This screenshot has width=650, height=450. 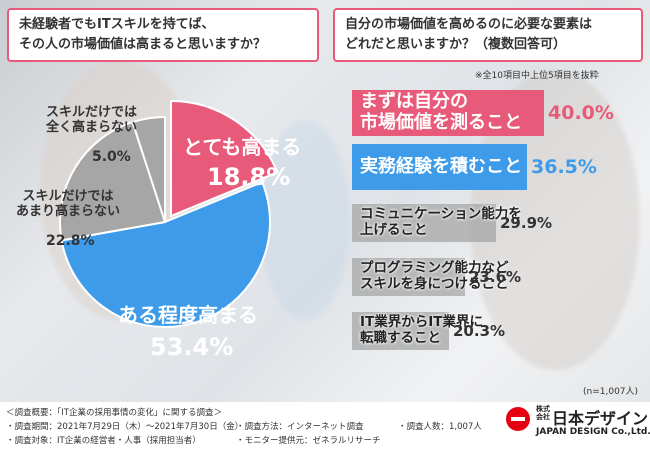 I want to click on bar-value-label-1: 36.5%, so click(x=564, y=166).